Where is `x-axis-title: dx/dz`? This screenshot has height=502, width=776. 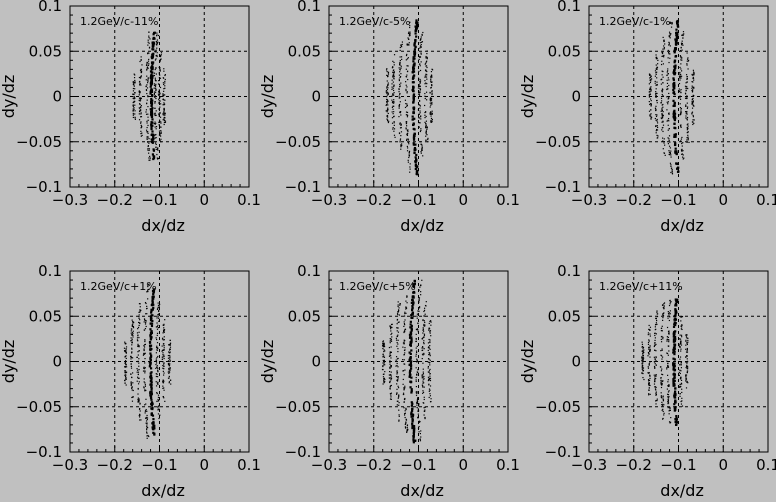
x-axis-title: dx/dz is located at coordinates (682, 490).